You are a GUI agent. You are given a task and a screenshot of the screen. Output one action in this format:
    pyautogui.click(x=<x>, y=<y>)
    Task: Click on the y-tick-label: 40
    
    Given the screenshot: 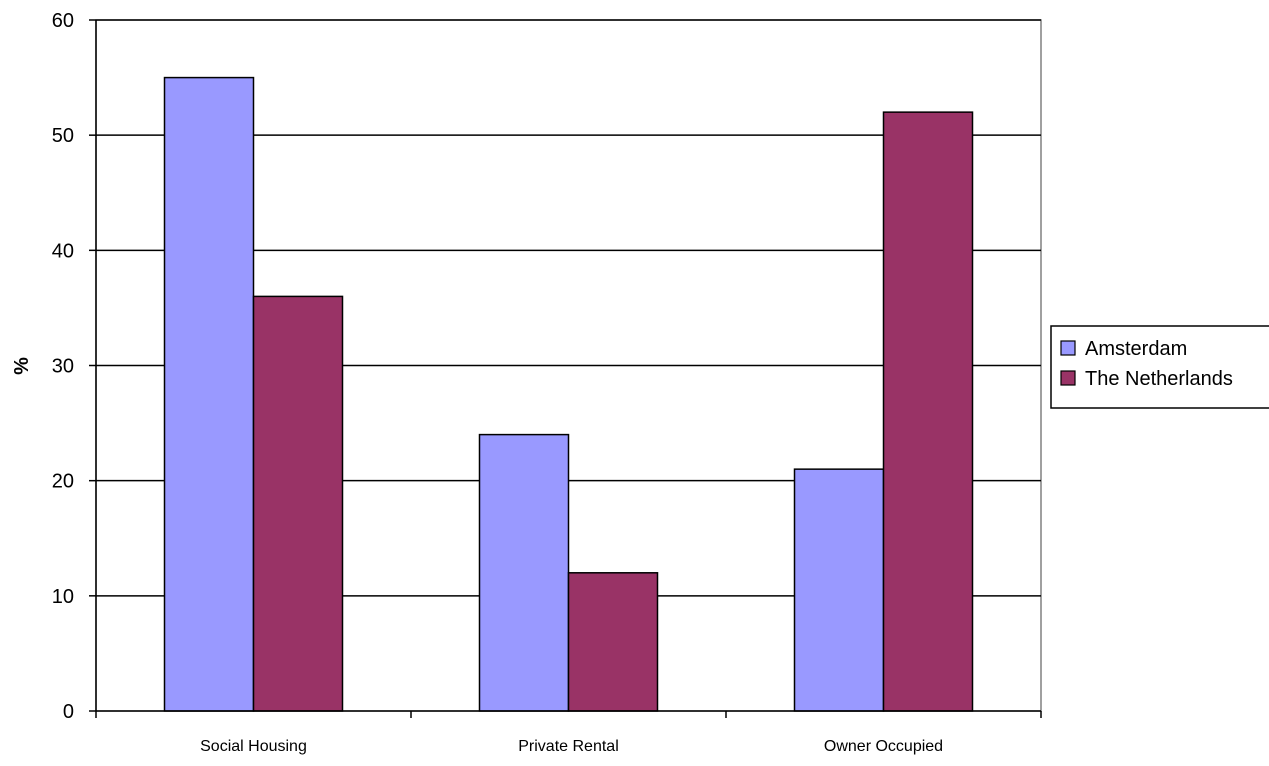 What is the action you would take?
    pyautogui.click(x=63, y=251)
    